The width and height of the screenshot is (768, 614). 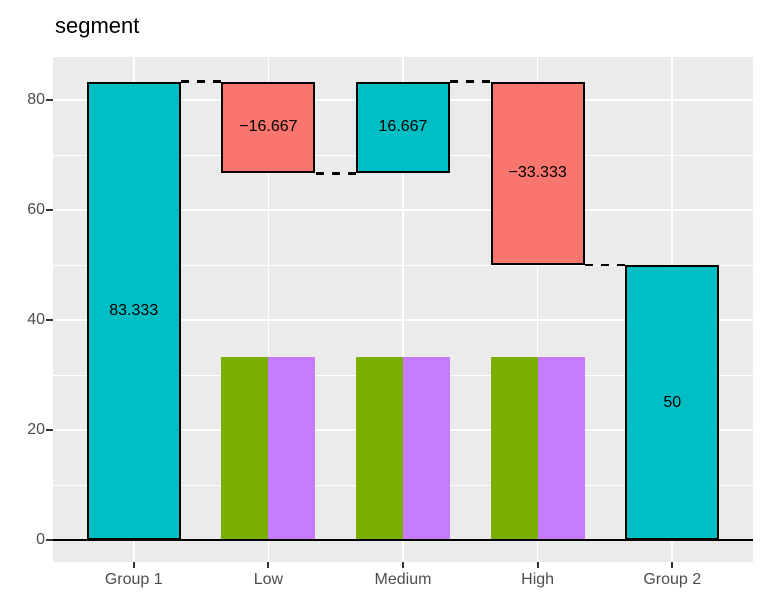 I want to click on waterfall-bar: 50, so click(x=672, y=402).